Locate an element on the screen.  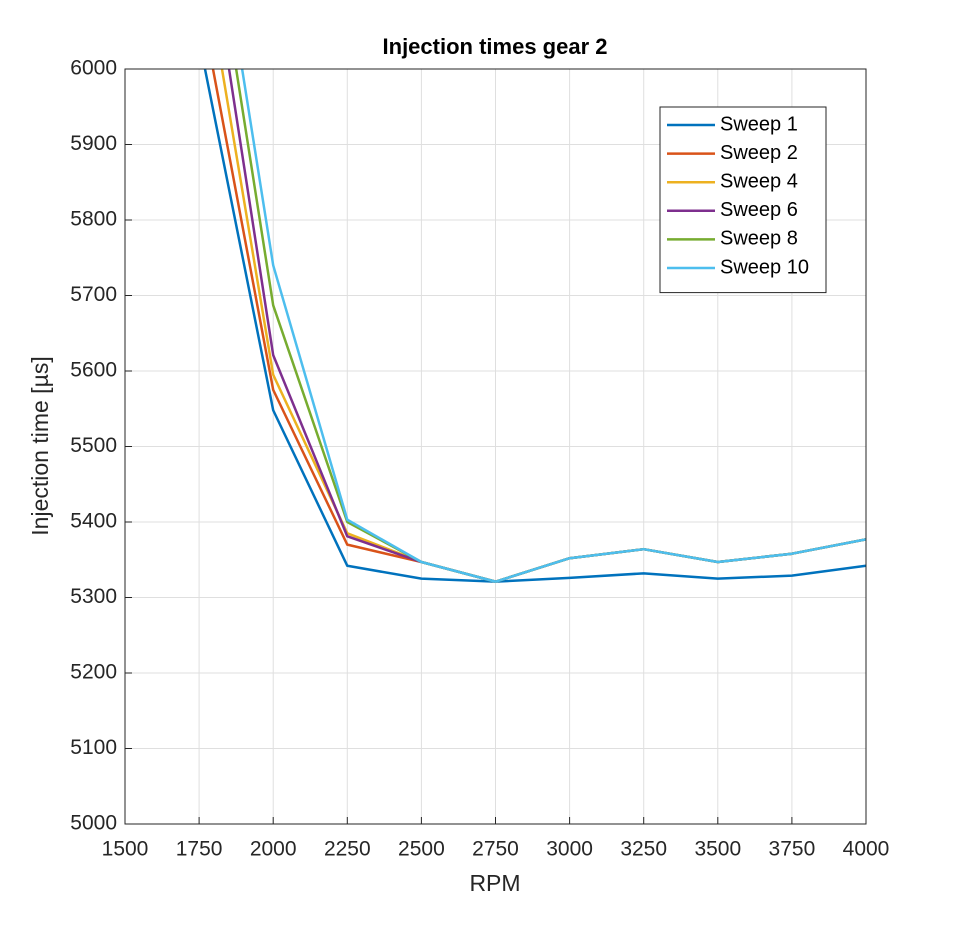
legend-label: Sweep 2 is located at coordinates (759, 153).